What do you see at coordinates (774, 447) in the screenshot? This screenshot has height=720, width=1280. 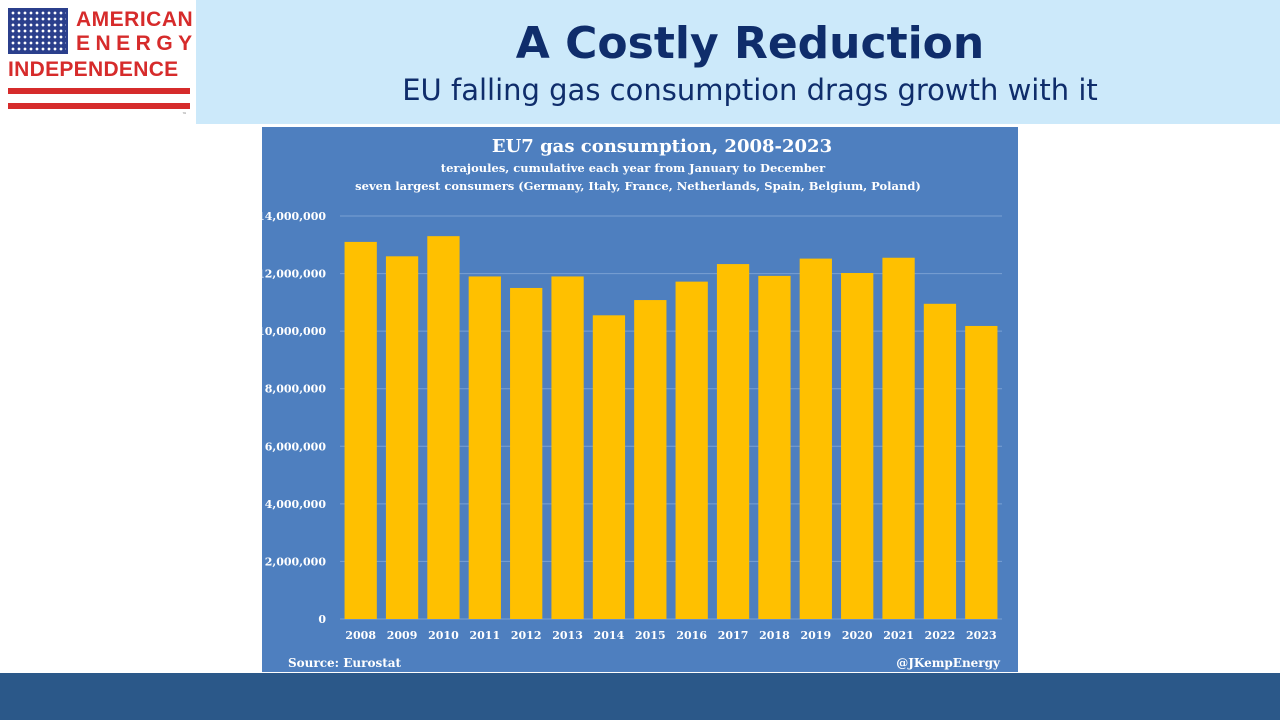 I see `bar-2018` at bounding box center [774, 447].